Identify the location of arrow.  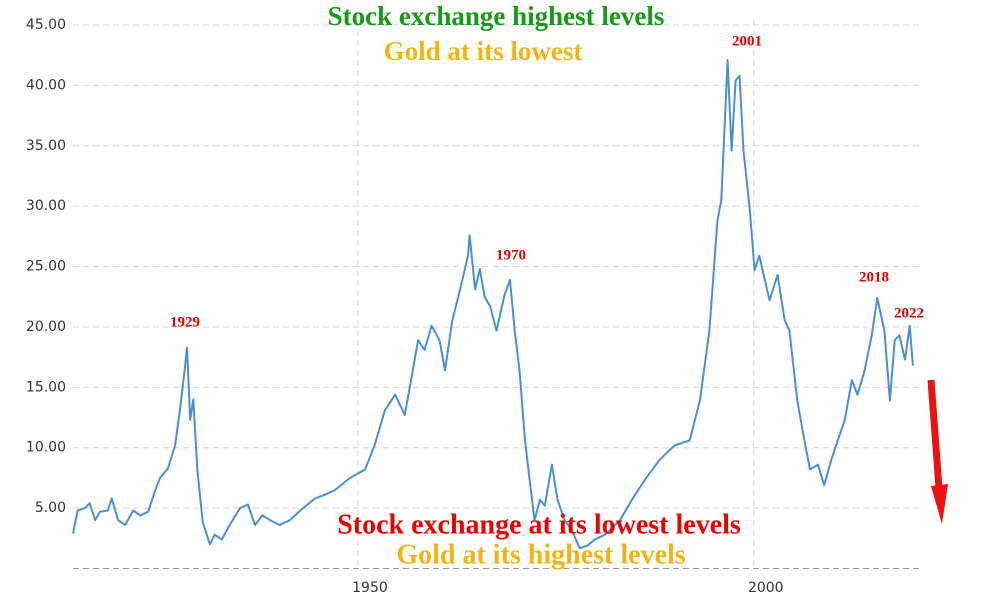
(937, 451).